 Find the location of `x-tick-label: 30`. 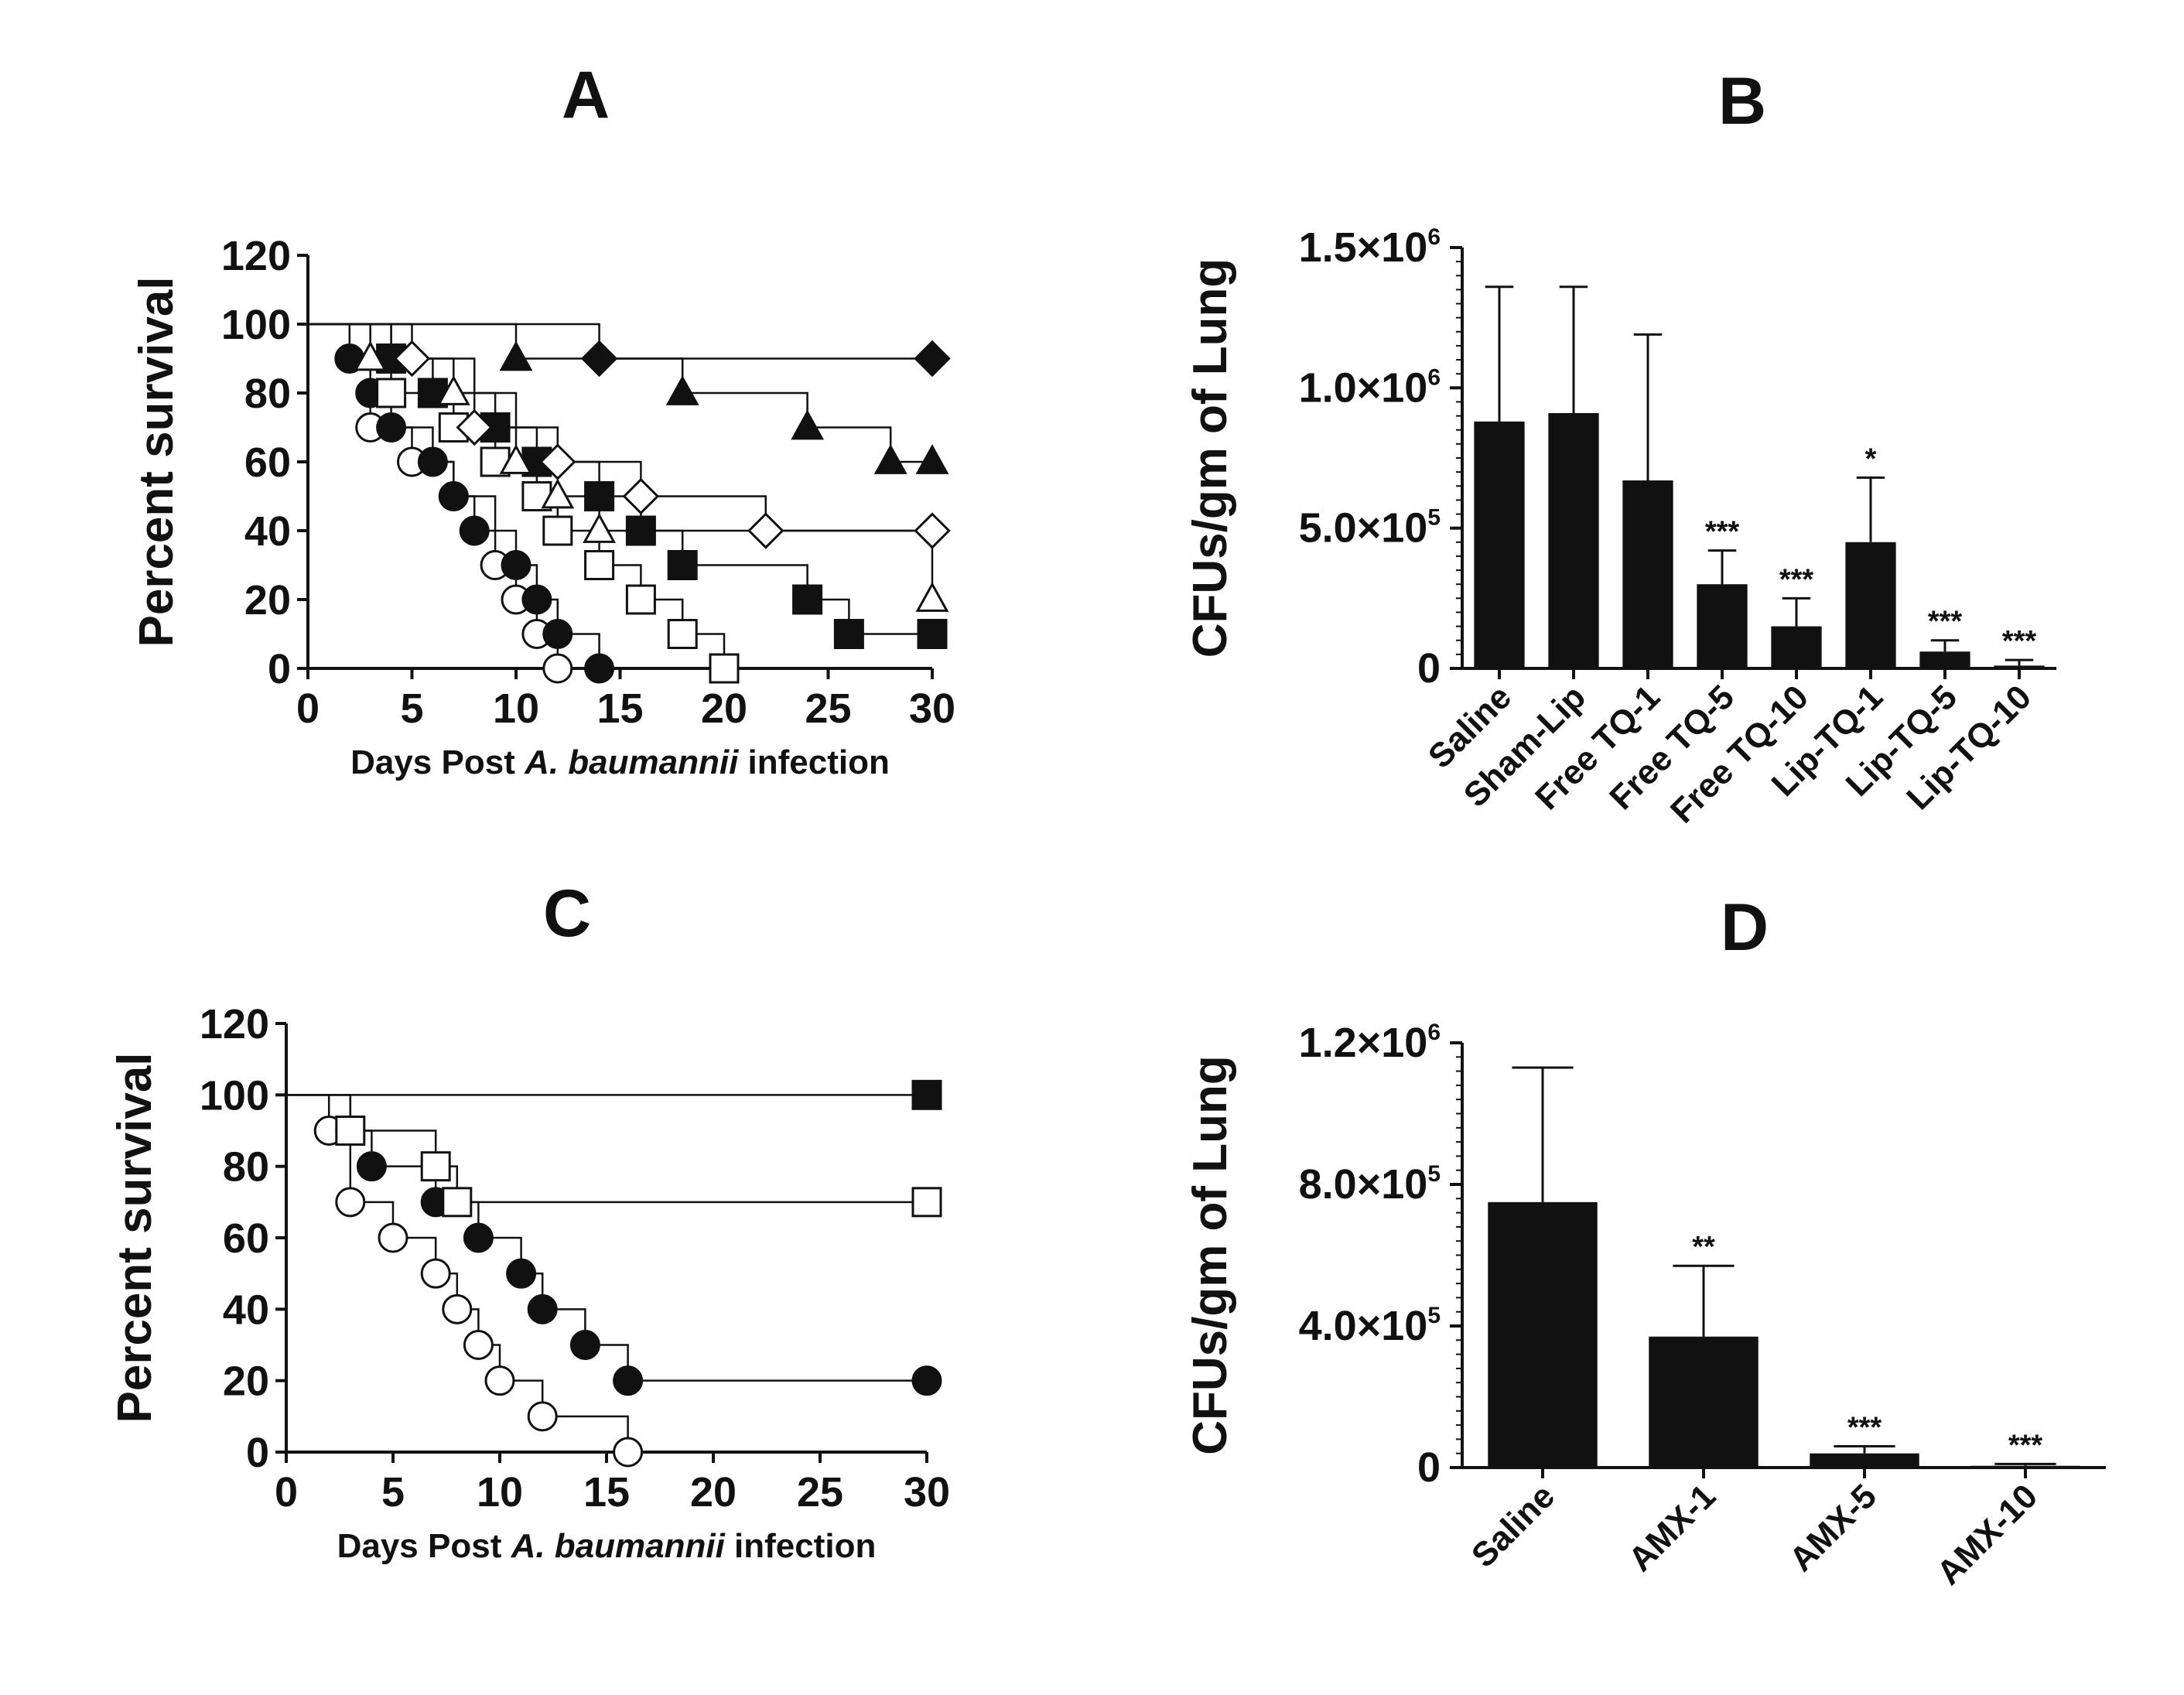

x-tick-label: 30 is located at coordinates (932, 708).